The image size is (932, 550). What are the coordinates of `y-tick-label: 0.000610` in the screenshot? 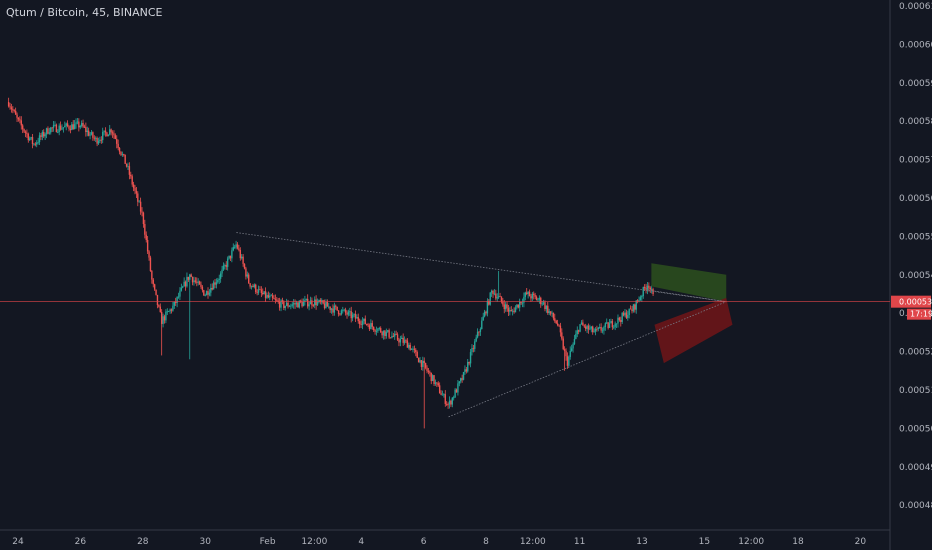 It's located at (915, 7).